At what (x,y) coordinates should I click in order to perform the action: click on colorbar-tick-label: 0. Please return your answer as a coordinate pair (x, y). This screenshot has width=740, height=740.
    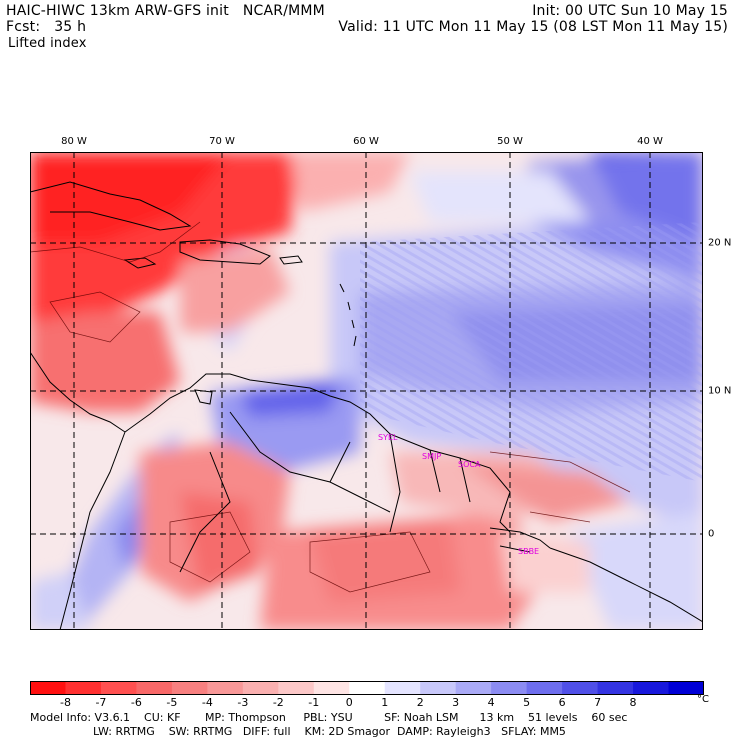
    Looking at the image, I should click on (349, 702).